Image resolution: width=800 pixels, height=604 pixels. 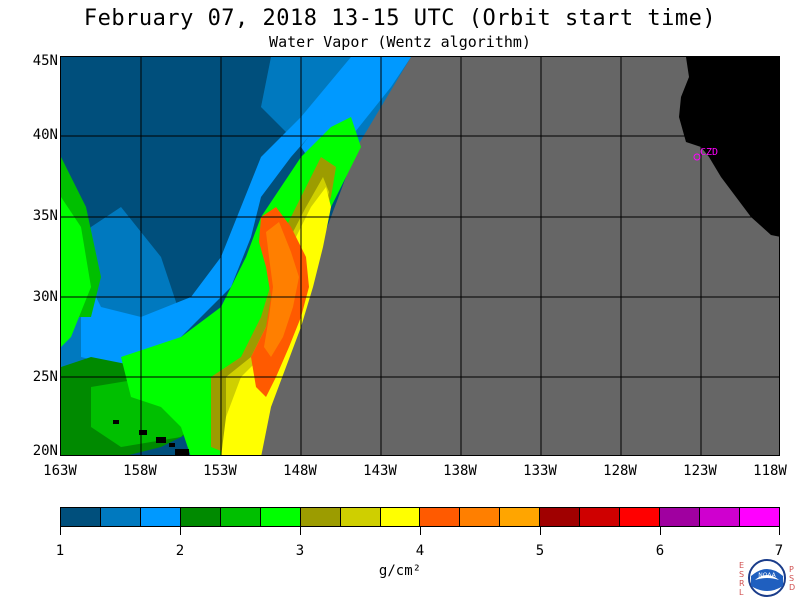 I want to click on map-subtitle: Water Vapor (Wentz algorithm), so click(x=400, y=42).